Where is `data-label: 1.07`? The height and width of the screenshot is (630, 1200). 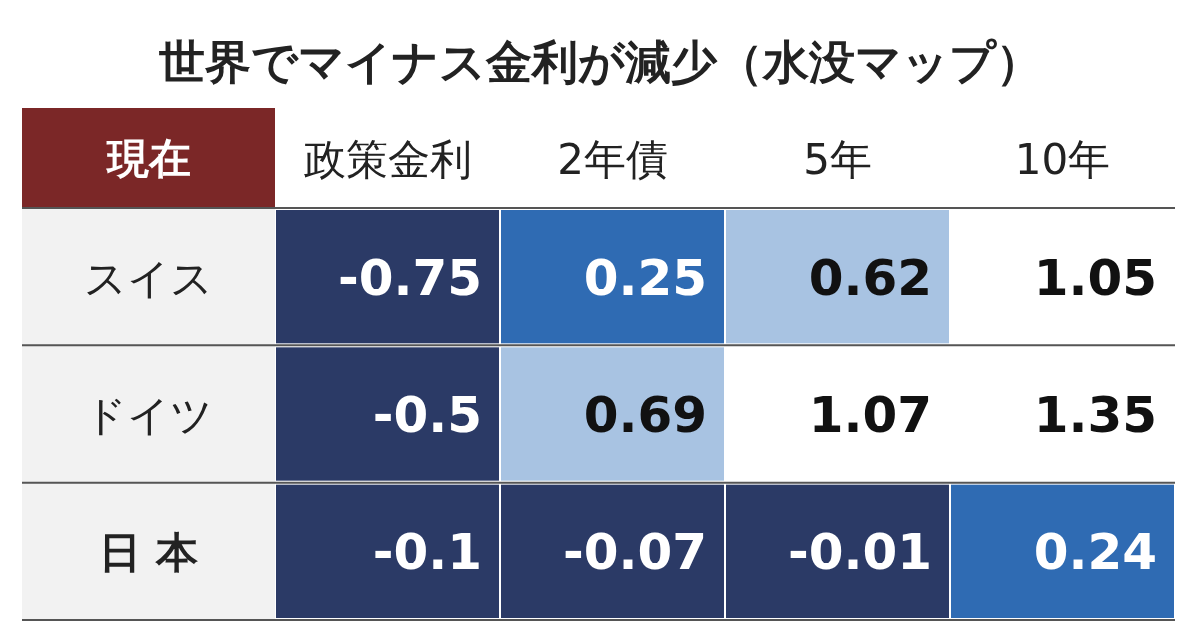
data-label: 1.07 is located at coordinates (870, 415).